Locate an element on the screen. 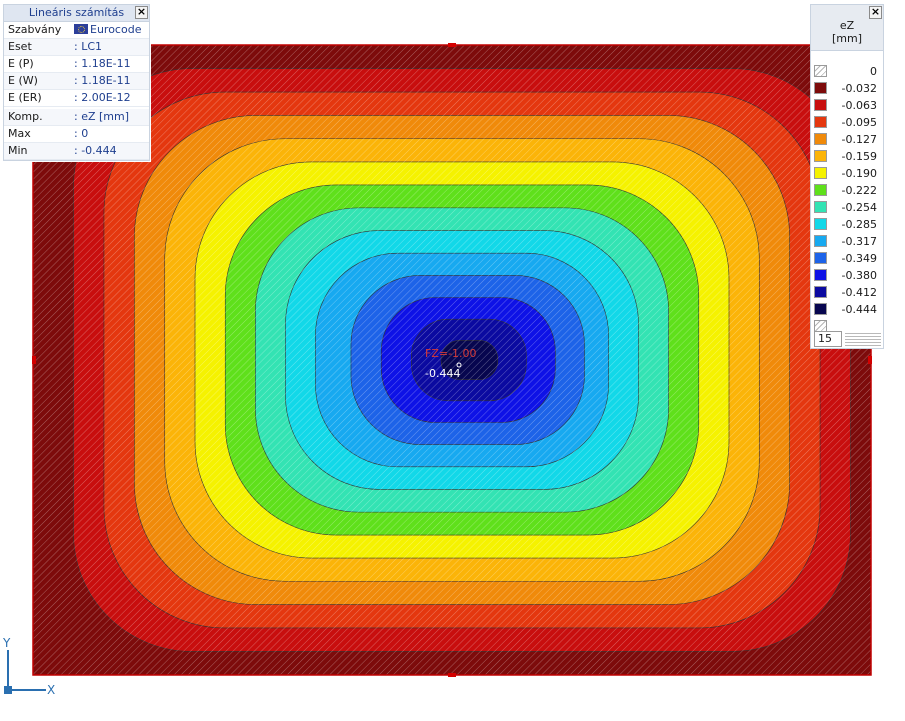 The image size is (905, 721). legend-item: -0.444 is located at coordinates (847, 308).